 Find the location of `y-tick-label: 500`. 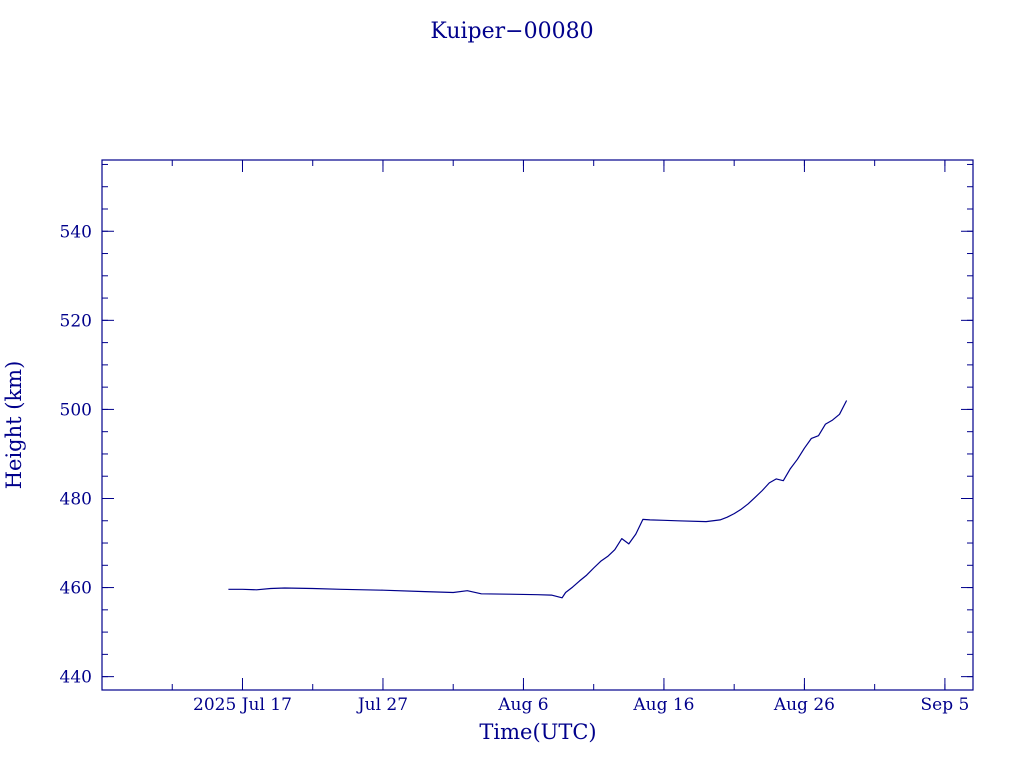

y-tick-label: 500 is located at coordinates (76, 410).